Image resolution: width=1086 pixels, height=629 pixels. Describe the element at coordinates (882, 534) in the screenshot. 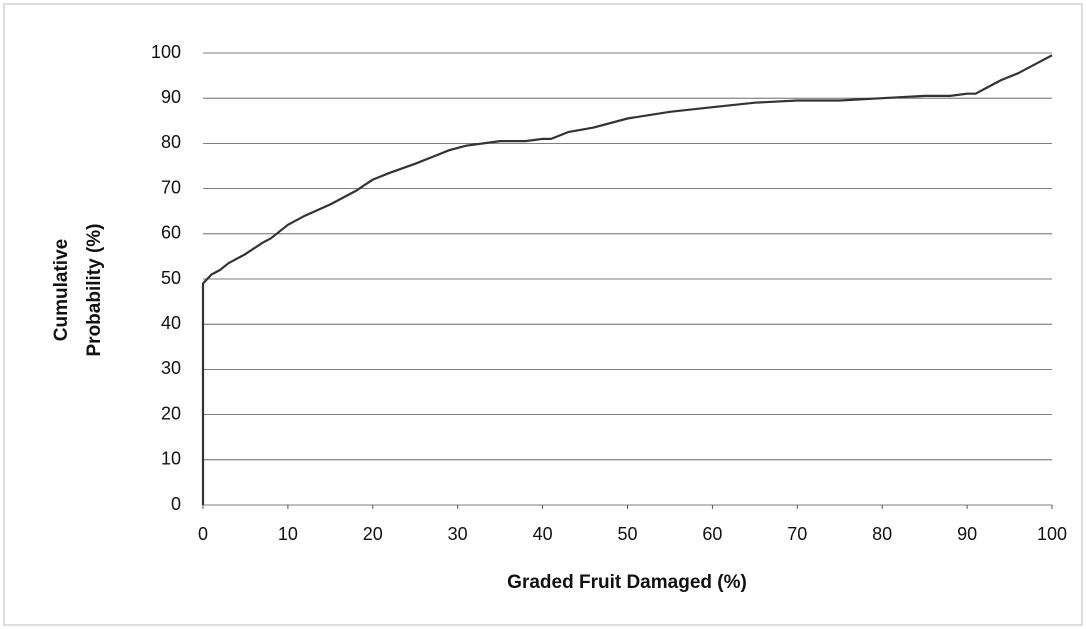

I see `x-tick-label: 80` at that location.